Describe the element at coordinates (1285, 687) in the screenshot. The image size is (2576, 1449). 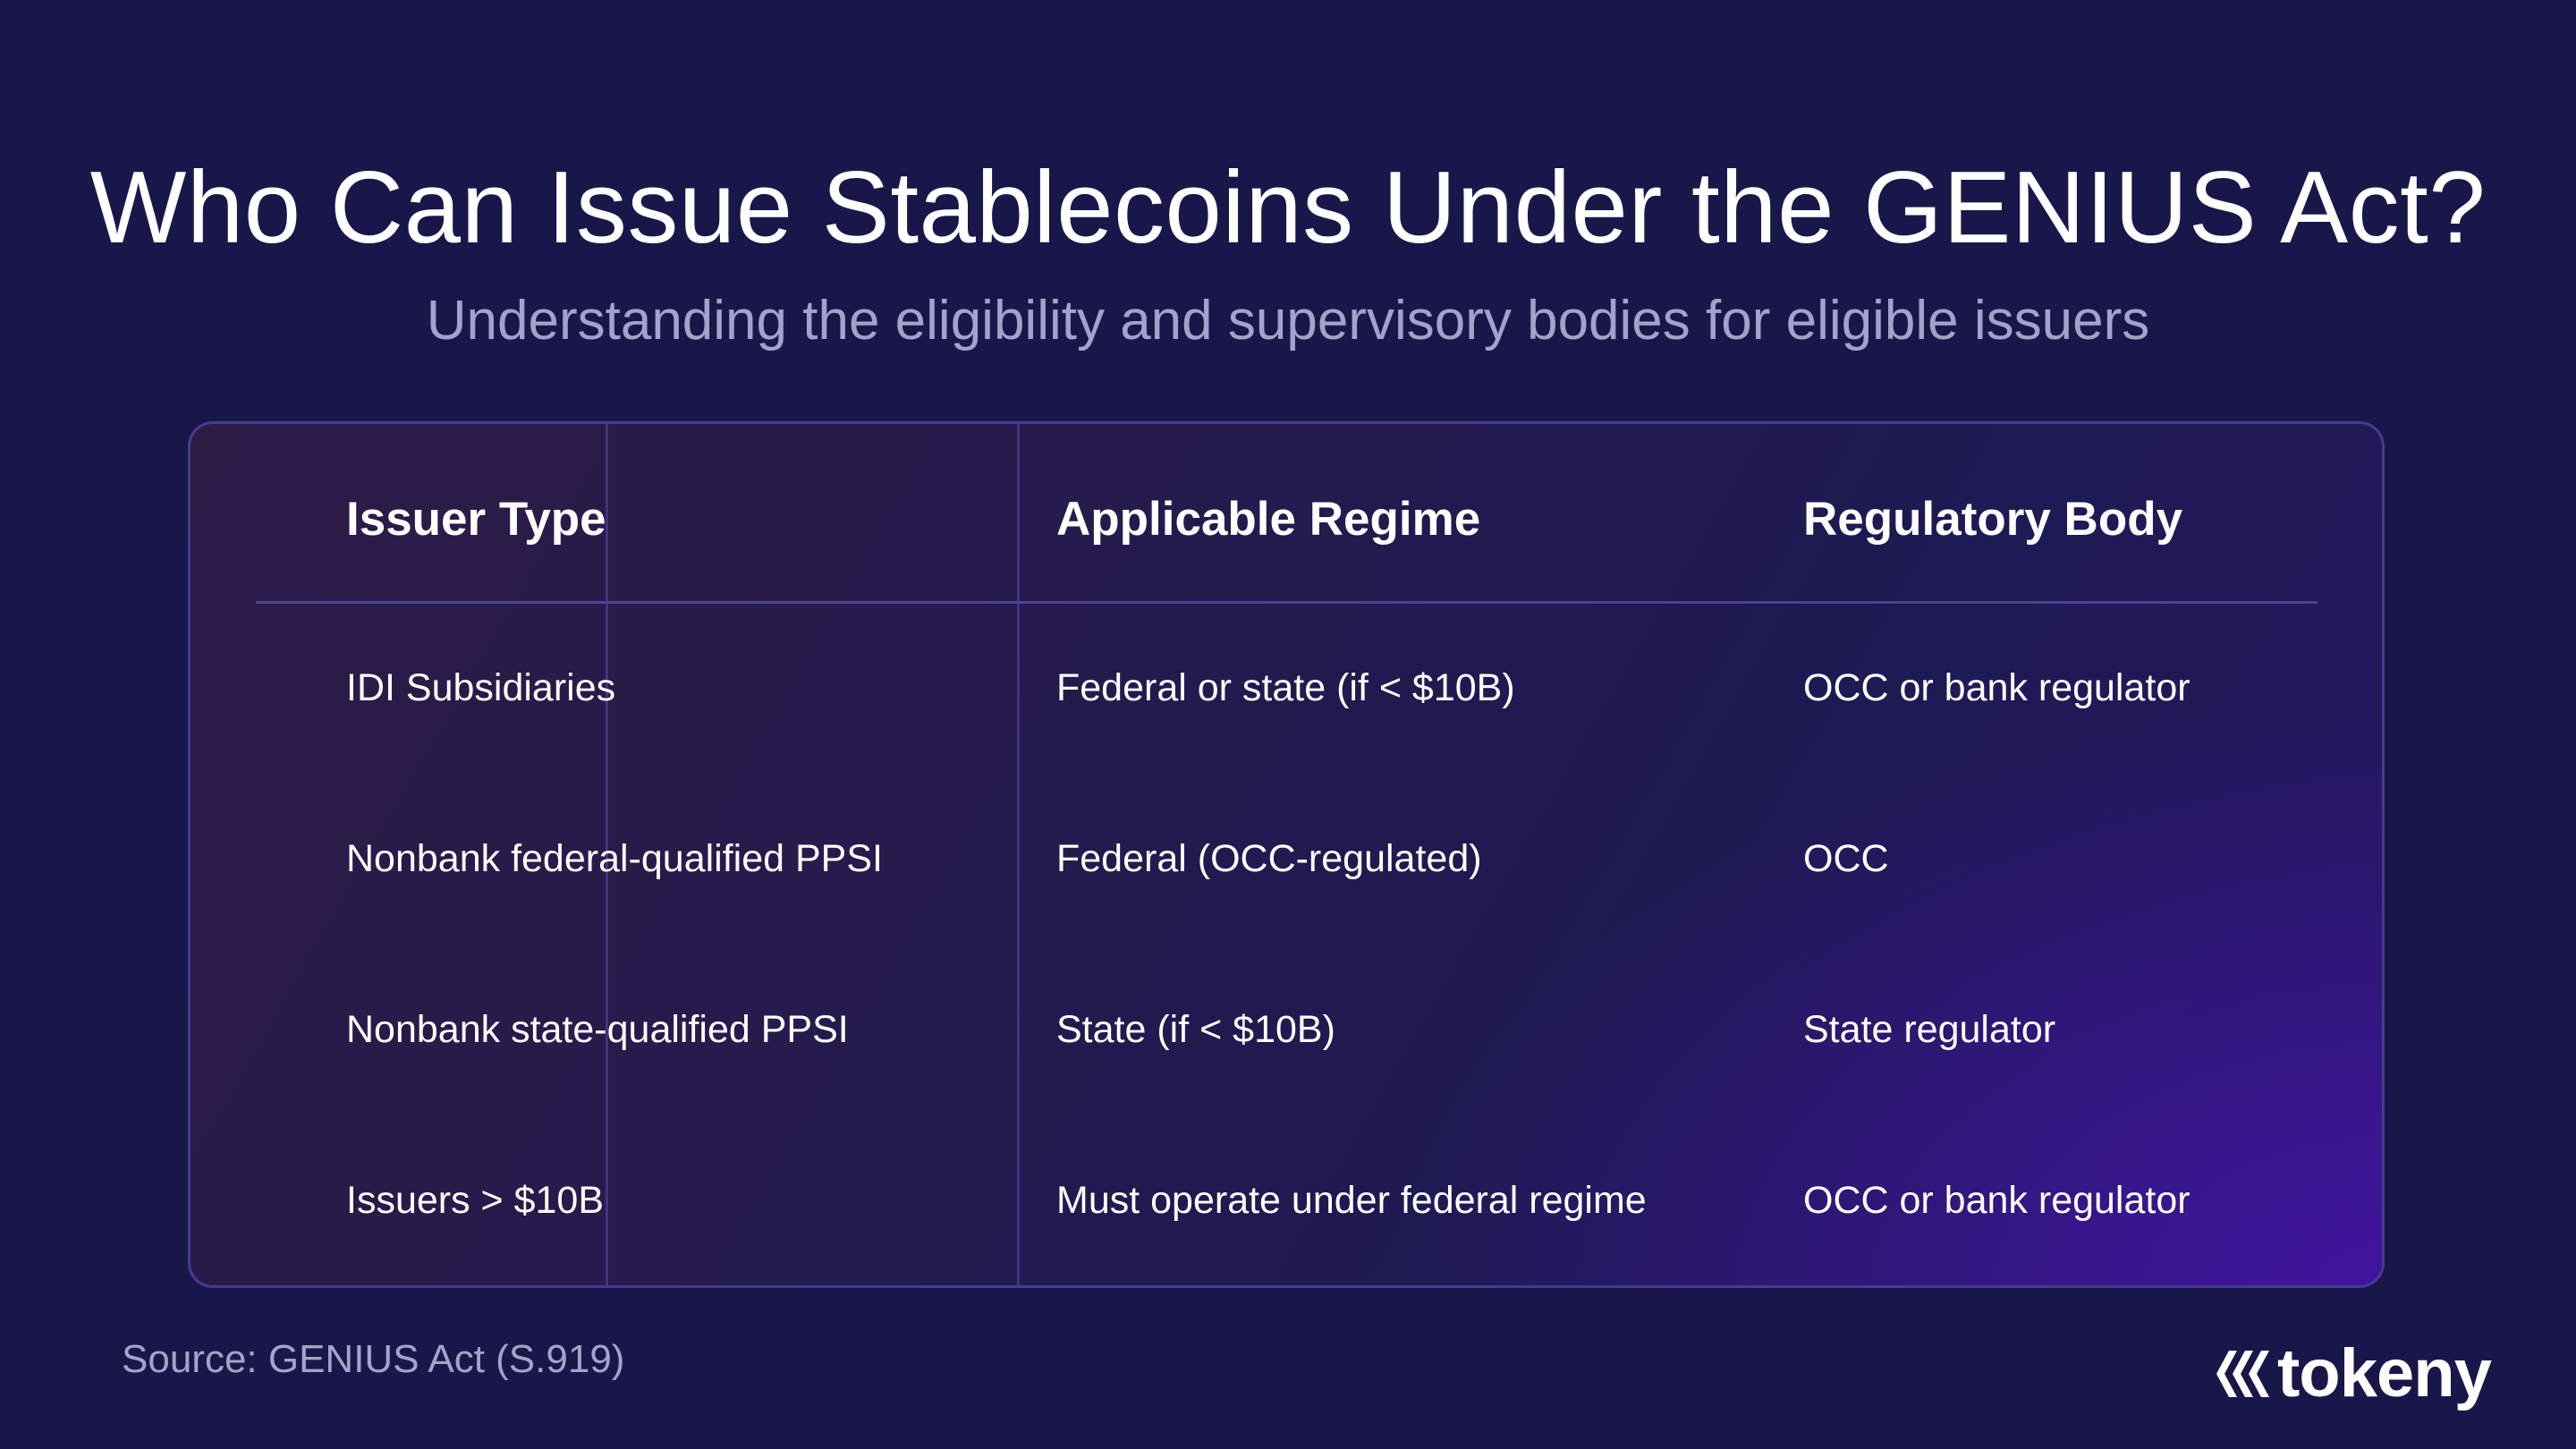
I see `table-cell-applicable-regime: Federal or state (if < $10B)` at that location.